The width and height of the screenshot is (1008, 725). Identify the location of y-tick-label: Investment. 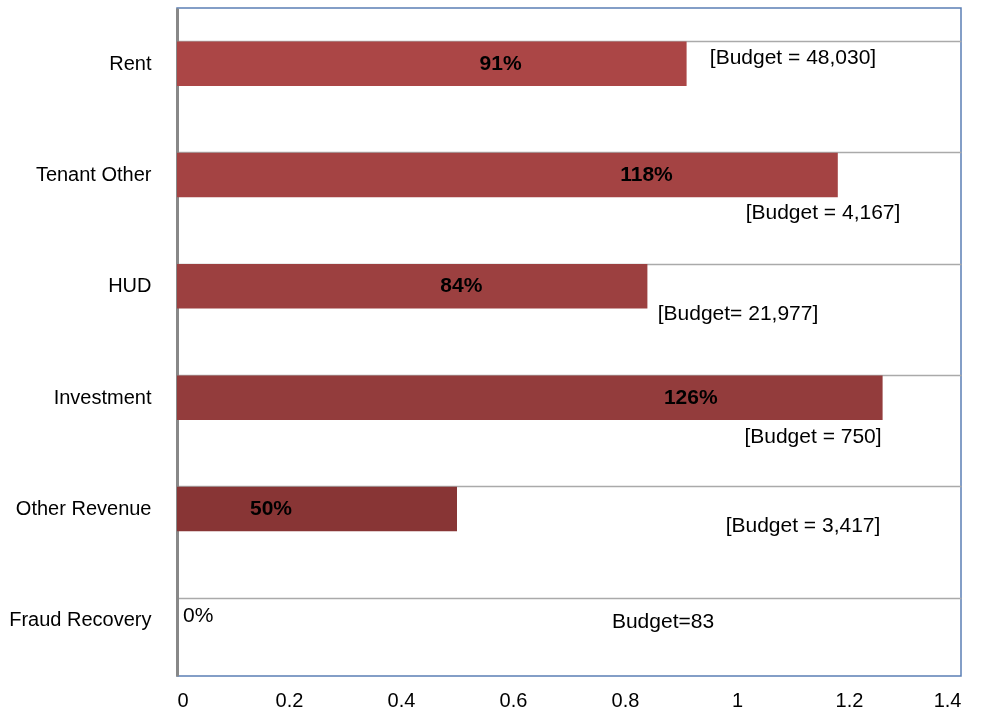
(102, 396).